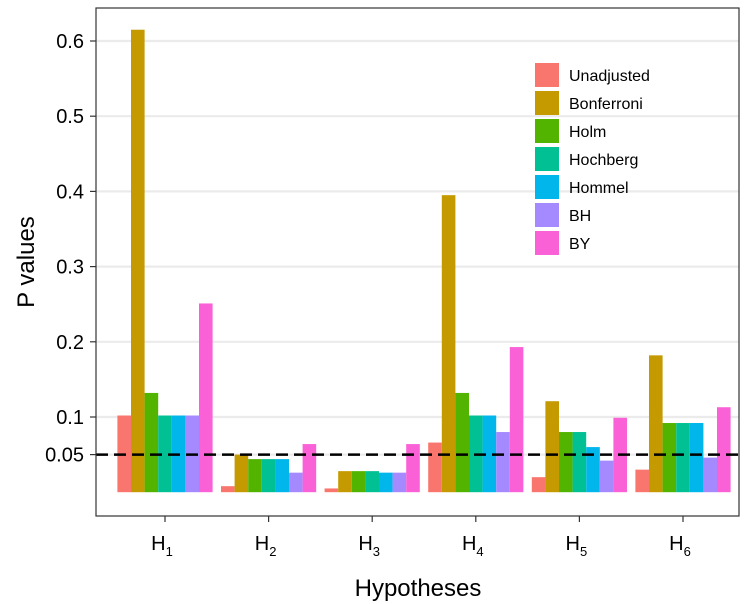  What do you see at coordinates (642, 481) in the screenshot?
I see `bar-unadjusted-h6` at bounding box center [642, 481].